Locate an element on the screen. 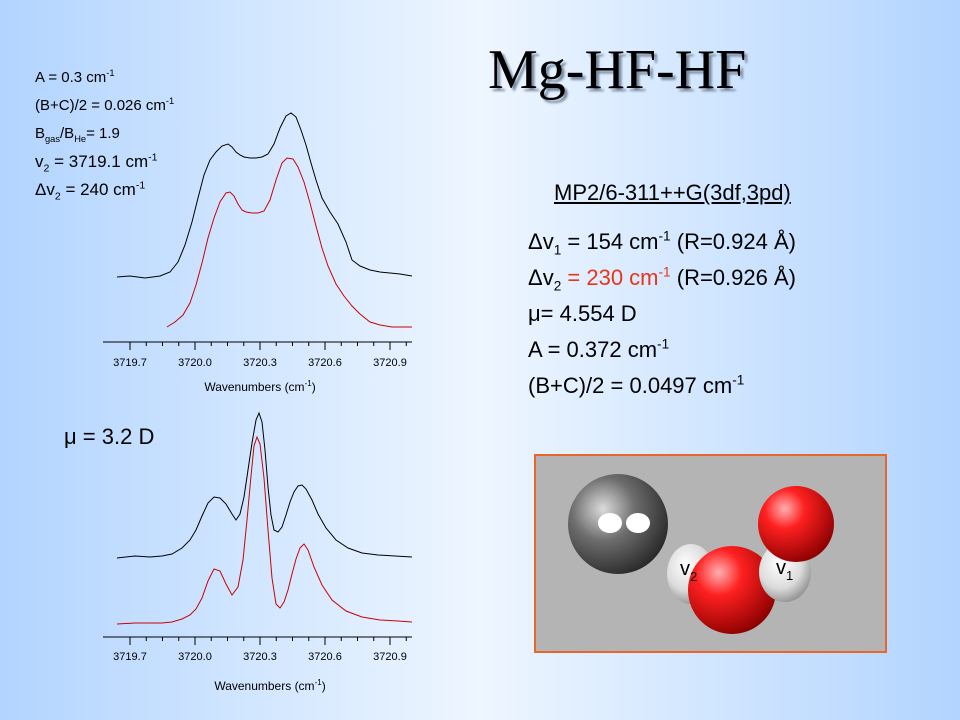  result-dv2: Δv2 = 230 cm-1 (R=0.926 Å) is located at coordinates (662, 279).